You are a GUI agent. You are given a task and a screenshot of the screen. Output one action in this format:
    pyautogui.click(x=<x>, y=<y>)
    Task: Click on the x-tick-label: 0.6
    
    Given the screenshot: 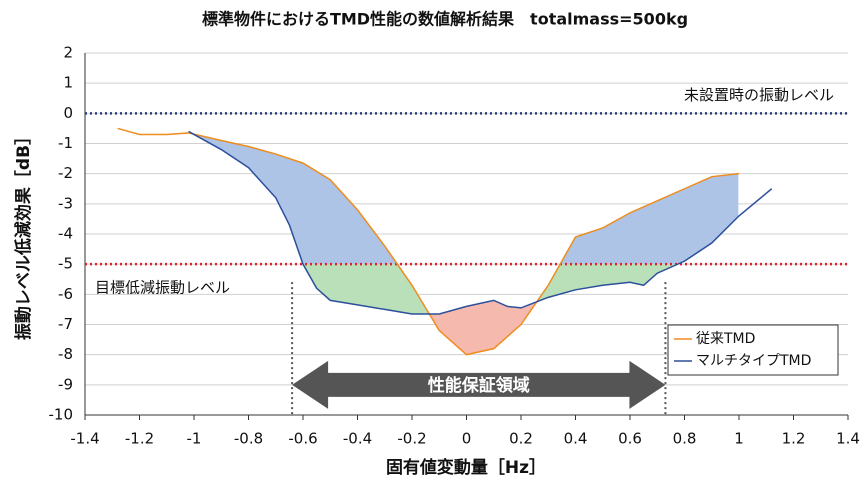 What is the action you would take?
    pyautogui.click(x=630, y=439)
    